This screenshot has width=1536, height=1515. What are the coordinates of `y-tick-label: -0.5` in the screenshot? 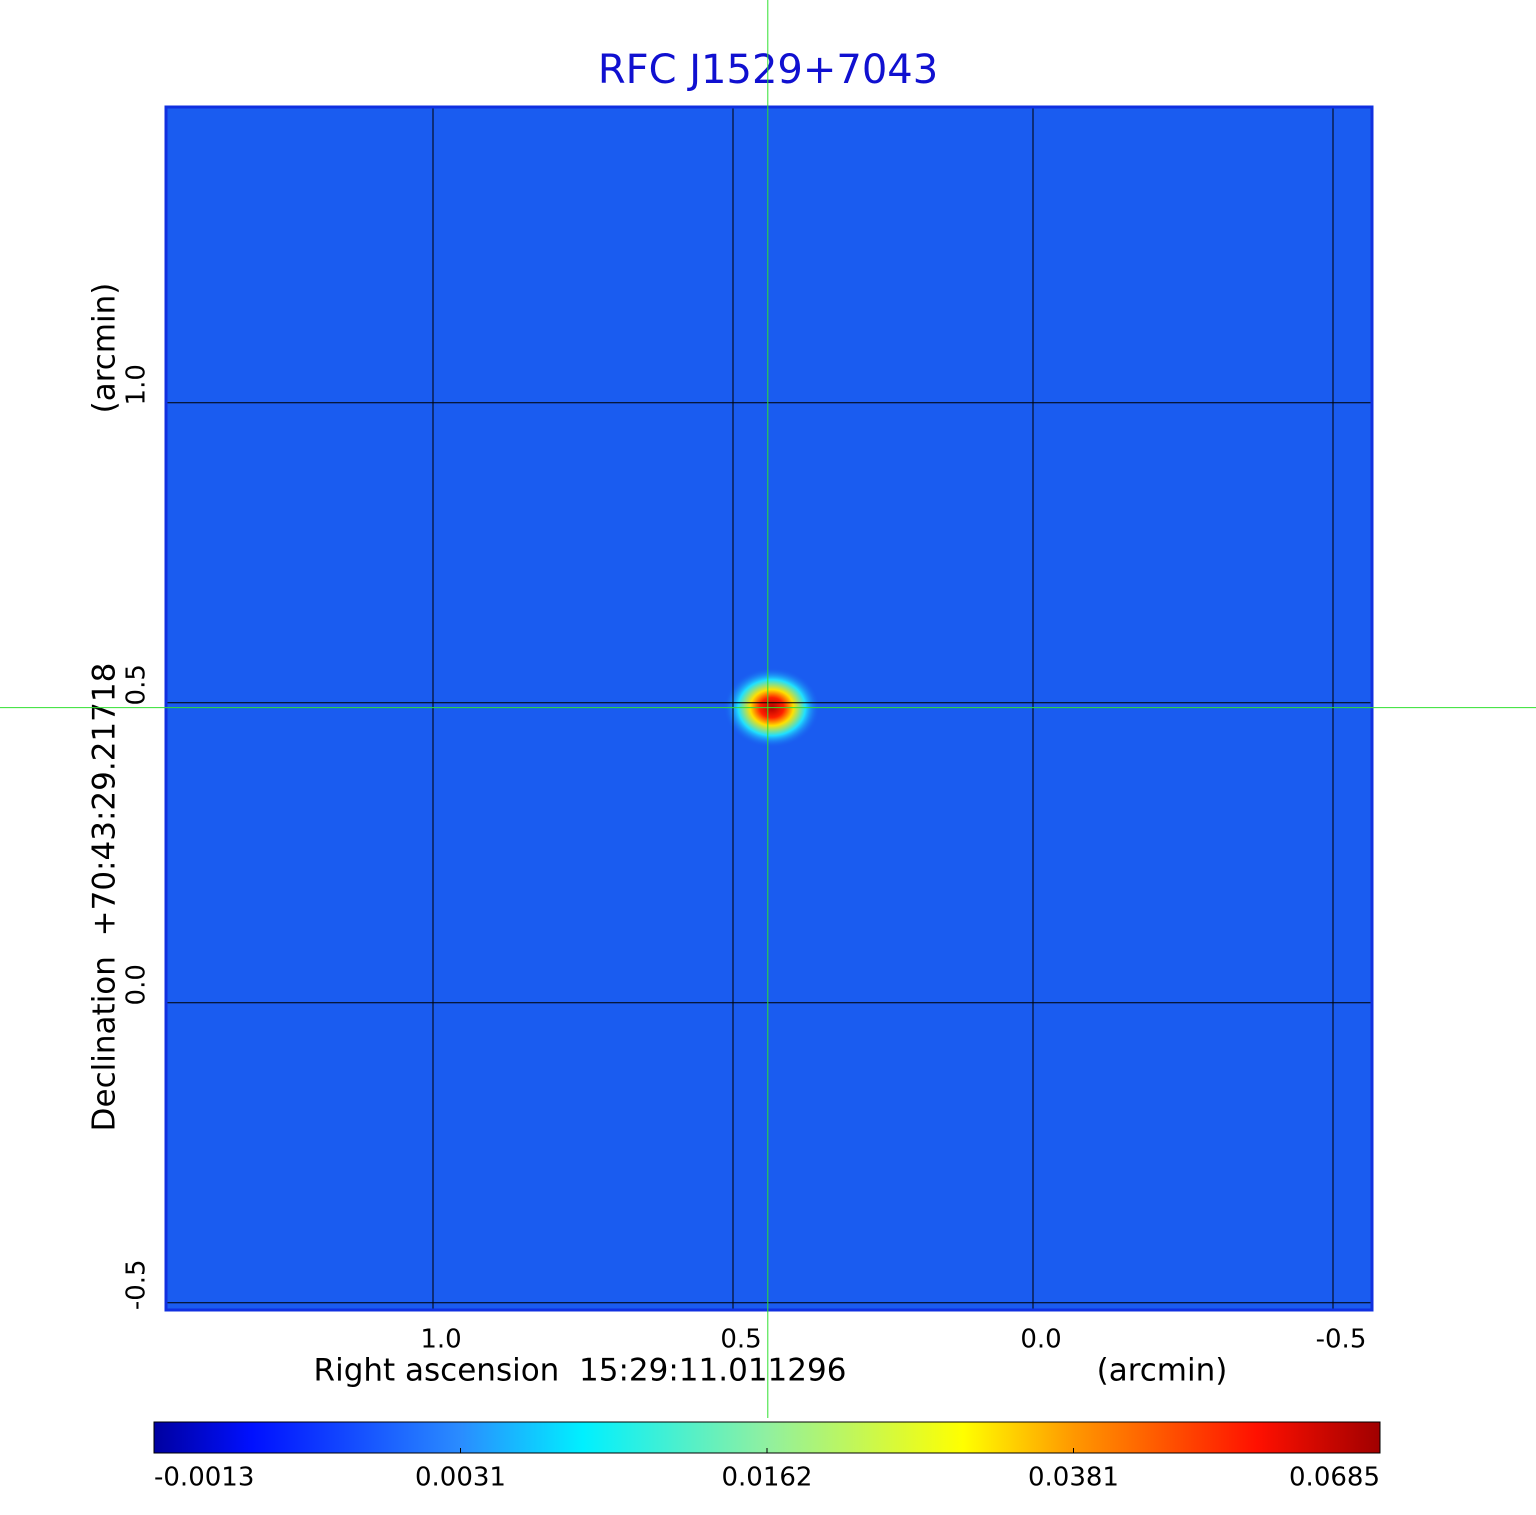 It's located at (137, 1284).